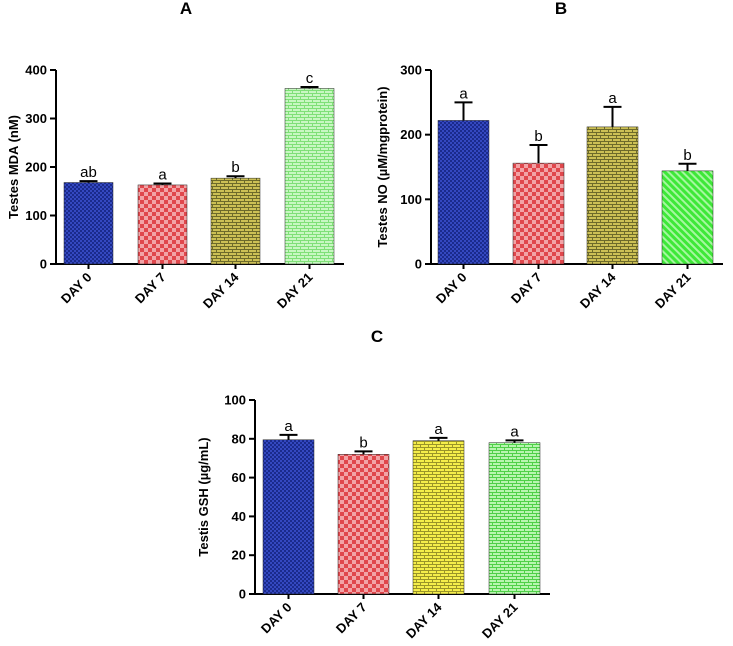 This screenshot has height=646, width=733. Describe the element at coordinates (239, 477) in the screenshot. I see `panel-c-ytick-label: 60` at that location.